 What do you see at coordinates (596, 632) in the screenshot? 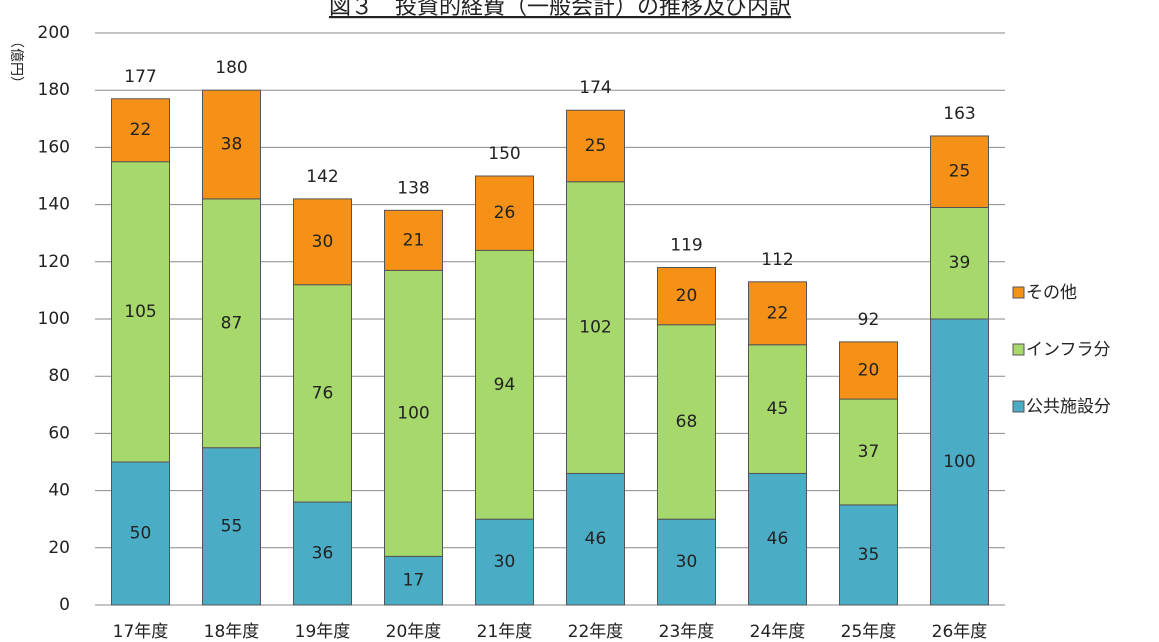
I see `x-tick-label: 22年度` at bounding box center [596, 632].